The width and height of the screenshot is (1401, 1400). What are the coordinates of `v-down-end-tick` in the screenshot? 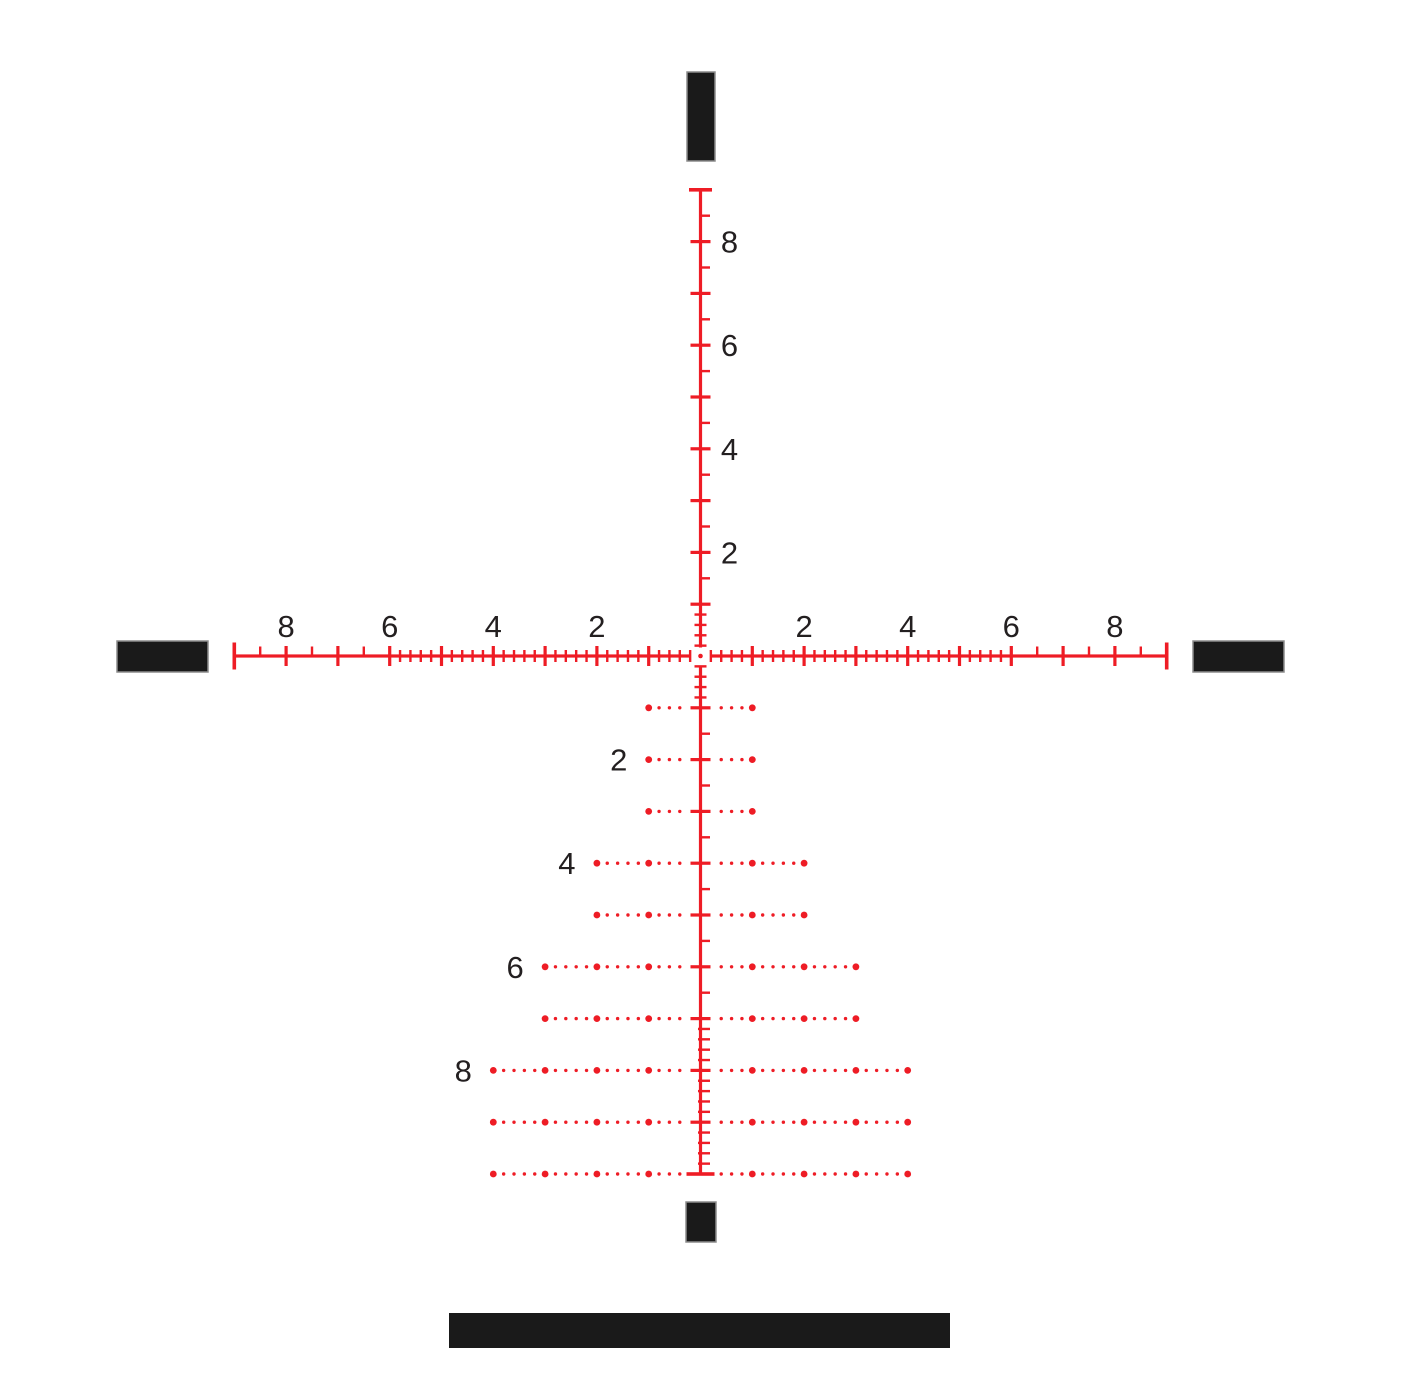 It's located at (700, 1174).